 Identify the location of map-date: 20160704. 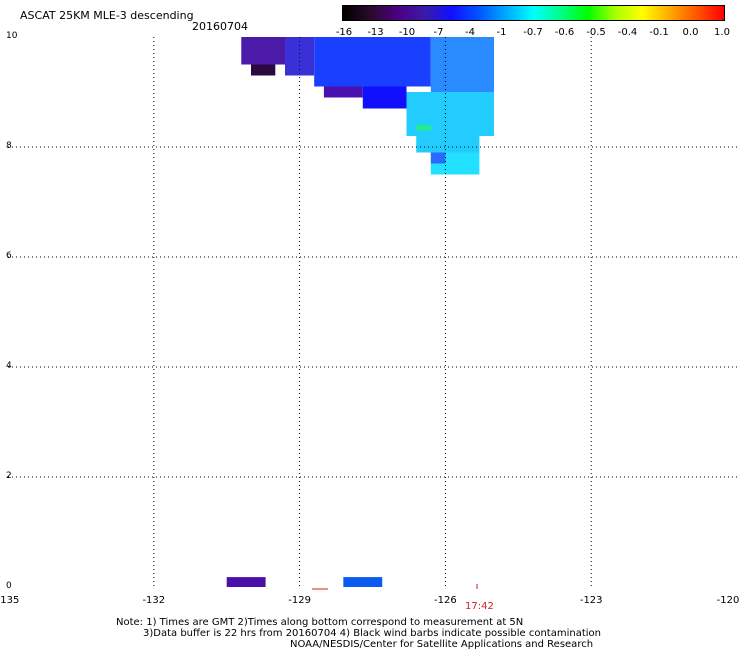
(220, 26).